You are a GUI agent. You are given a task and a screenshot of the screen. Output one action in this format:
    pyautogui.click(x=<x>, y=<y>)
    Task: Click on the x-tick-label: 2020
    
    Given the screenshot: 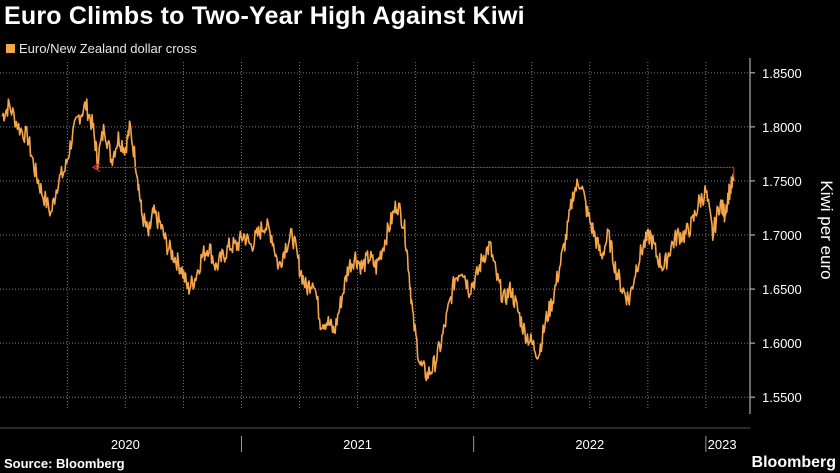 What is the action you would take?
    pyautogui.click(x=125, y=444)
    